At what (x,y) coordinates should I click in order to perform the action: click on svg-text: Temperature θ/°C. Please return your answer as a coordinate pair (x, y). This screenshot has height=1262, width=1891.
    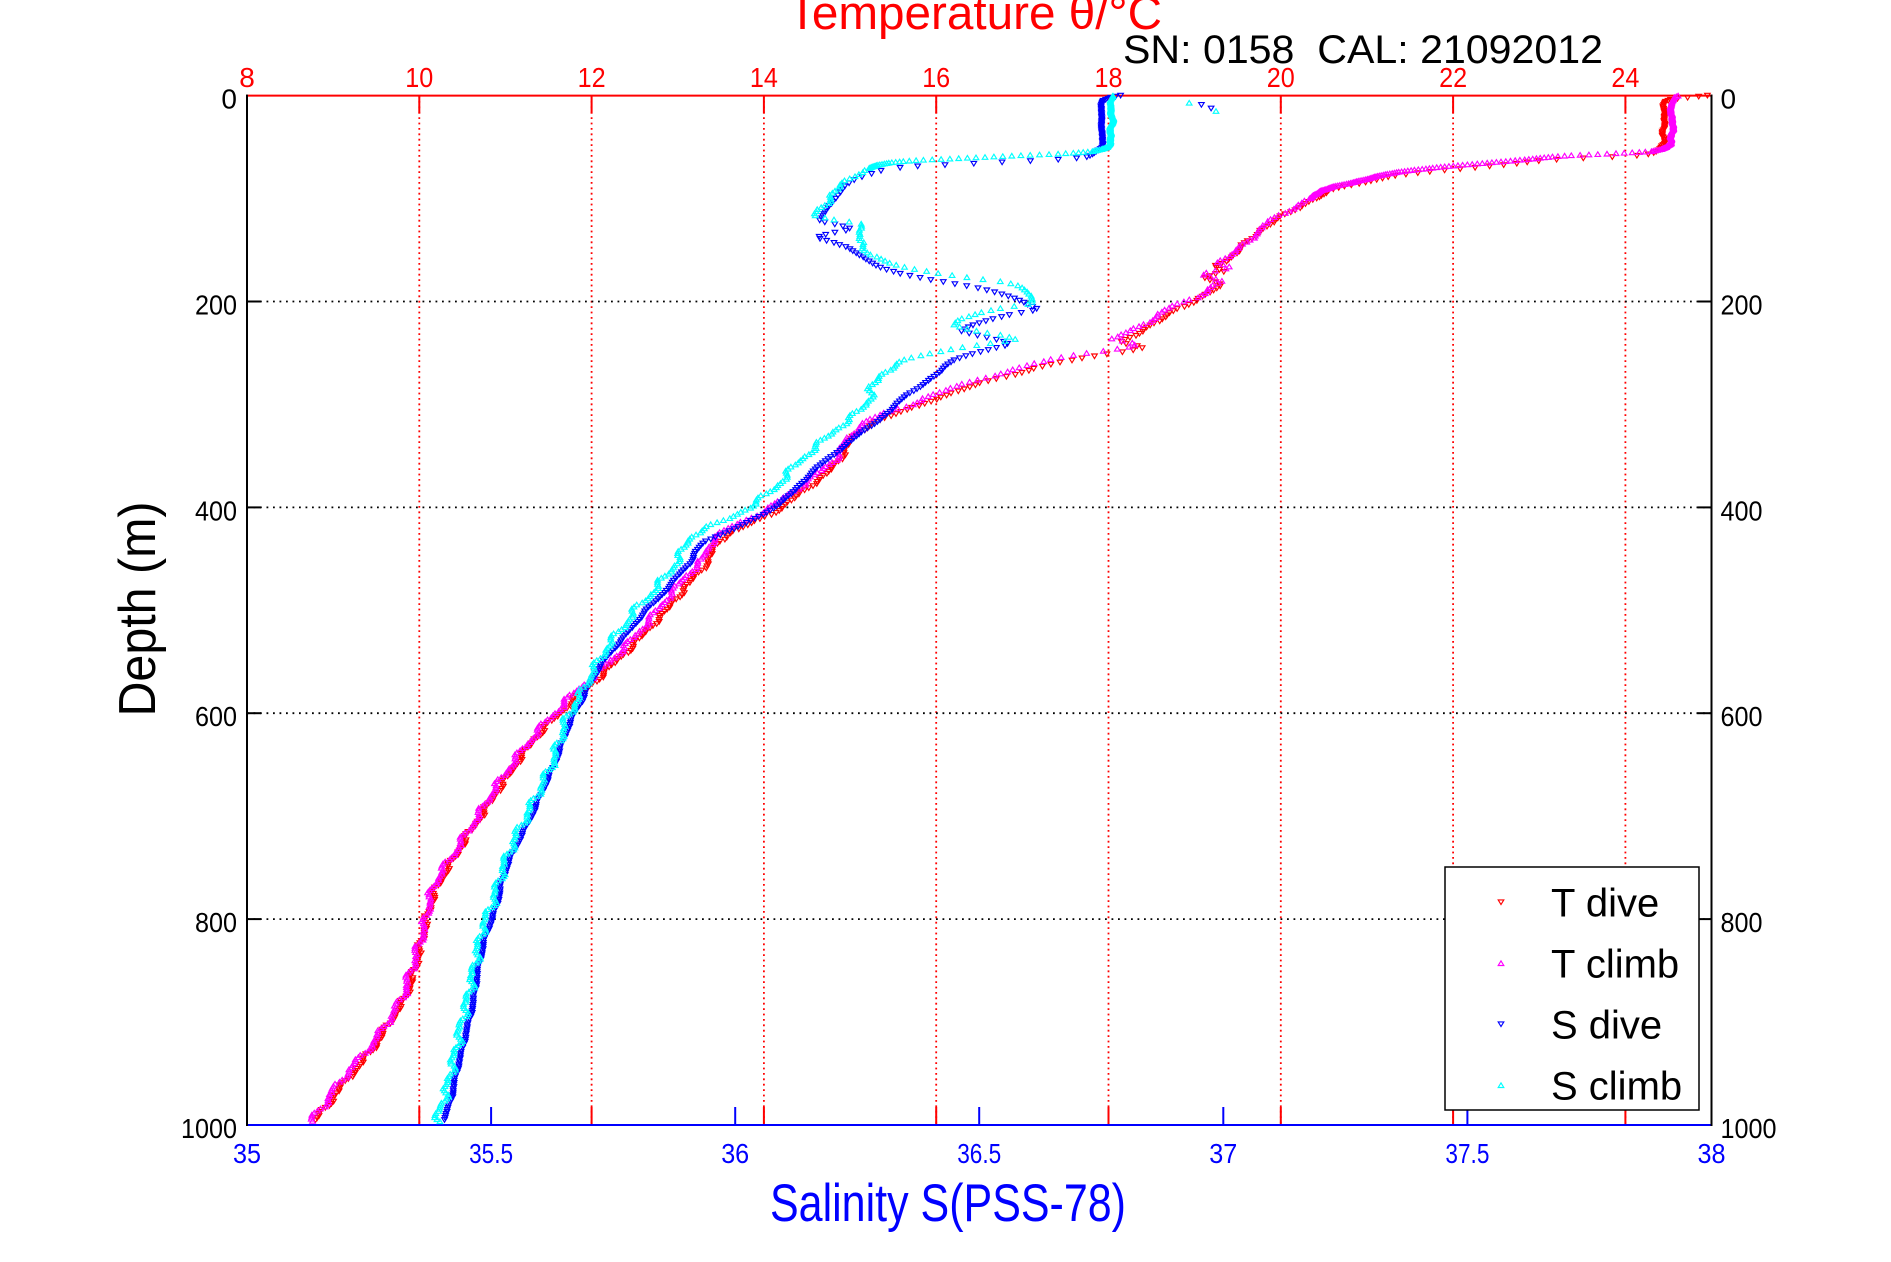
    Looking at the image, I should click on (975, 19).